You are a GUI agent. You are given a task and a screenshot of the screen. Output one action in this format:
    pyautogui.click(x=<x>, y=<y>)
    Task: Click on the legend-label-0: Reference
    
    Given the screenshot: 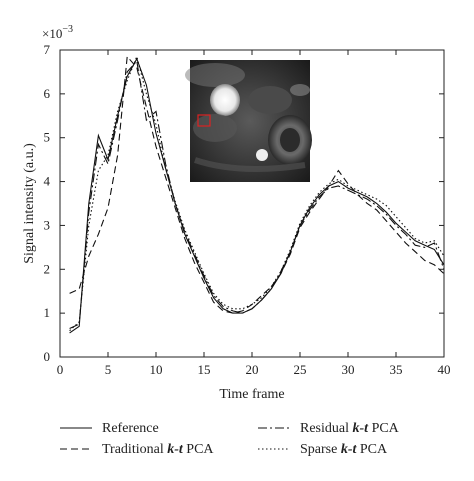 What is the action you would take?
    pyautogui.click(x=130, y=428)
    